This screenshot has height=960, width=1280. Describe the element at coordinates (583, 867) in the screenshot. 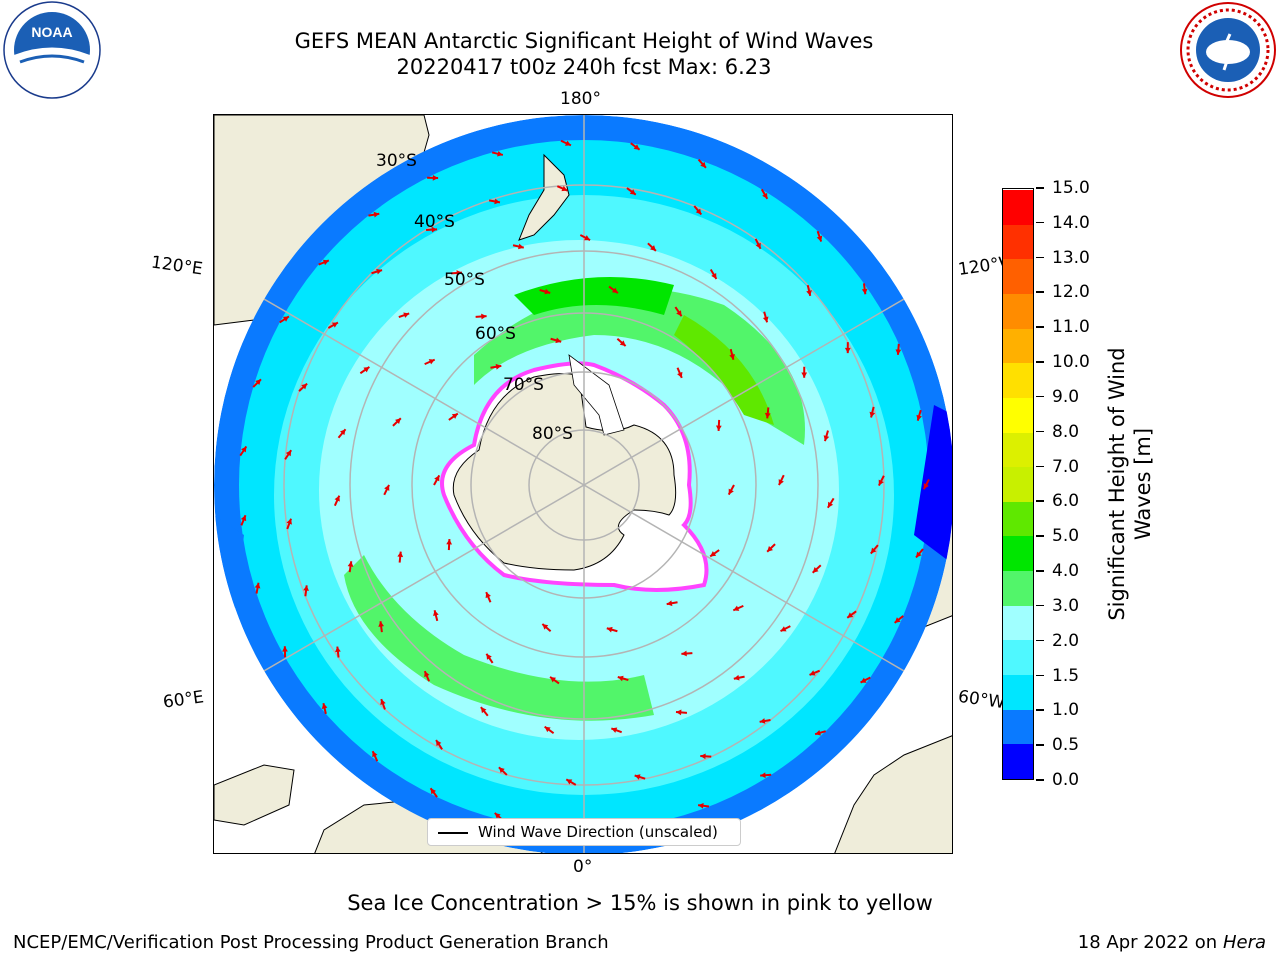

I see `lon-label-bottom: 0°` at that location.